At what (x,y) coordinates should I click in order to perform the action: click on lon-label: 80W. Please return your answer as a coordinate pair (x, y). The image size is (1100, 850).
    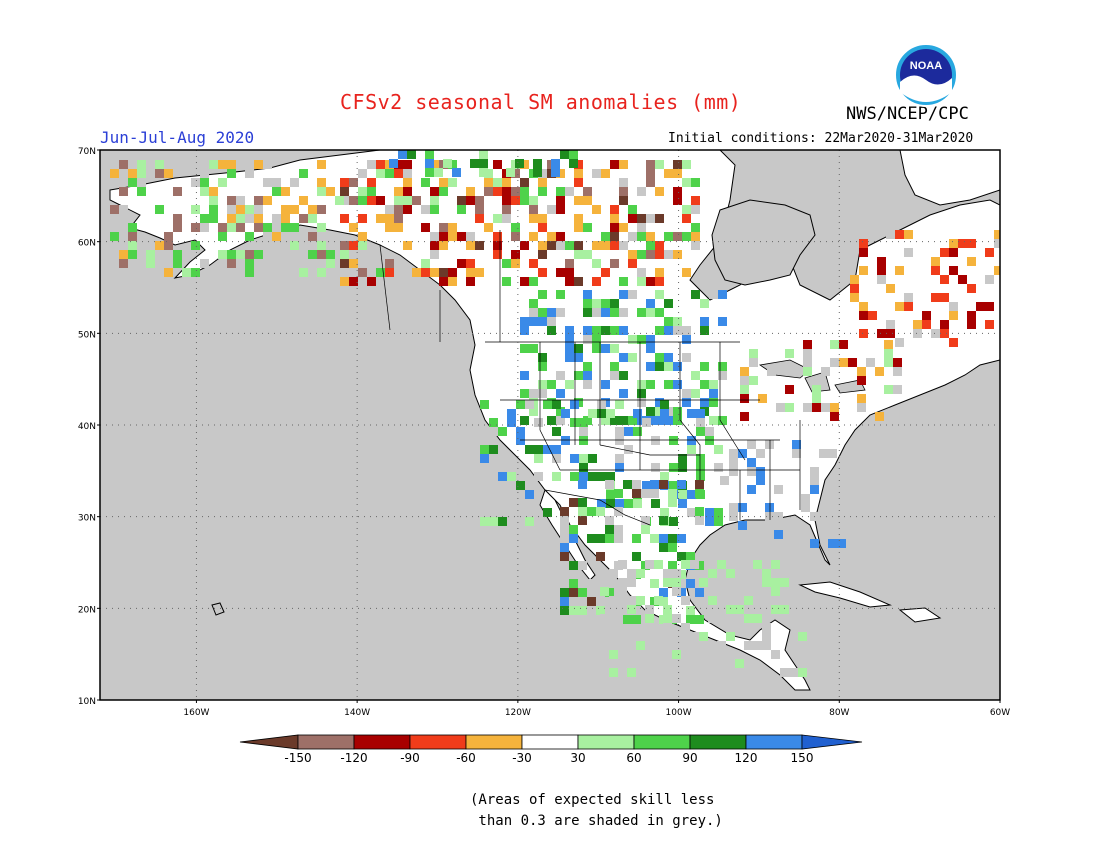
    Looking at the image, I should click on (839, 713).